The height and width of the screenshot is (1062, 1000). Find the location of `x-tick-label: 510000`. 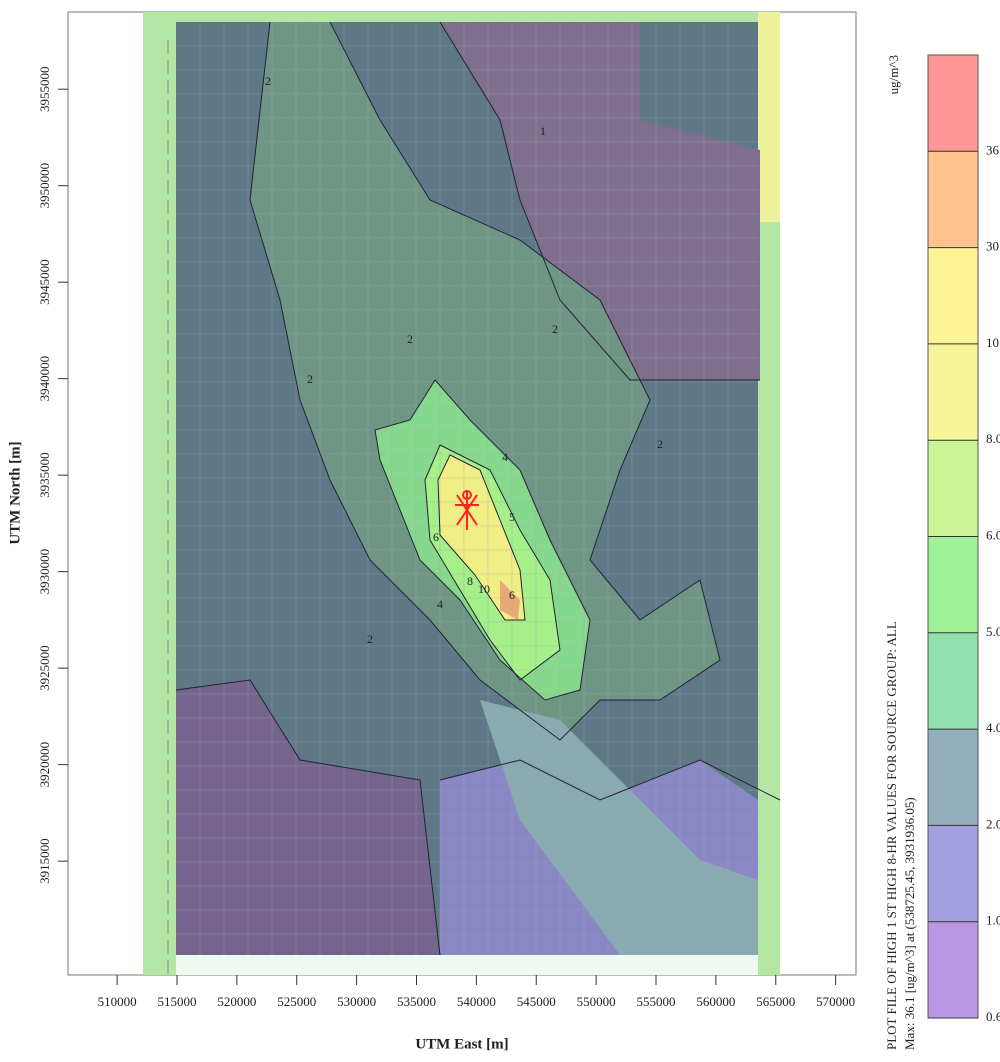

x-tick-label: 510000 is located at coordinates (117, 1001).